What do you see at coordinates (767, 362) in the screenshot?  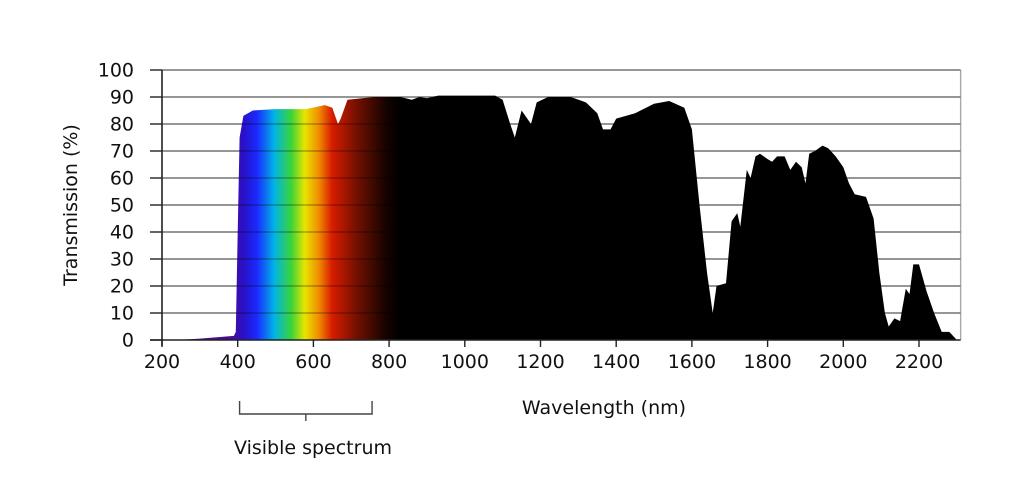 I see `x-tick-label: 1800` at bounding box center [767, 362].